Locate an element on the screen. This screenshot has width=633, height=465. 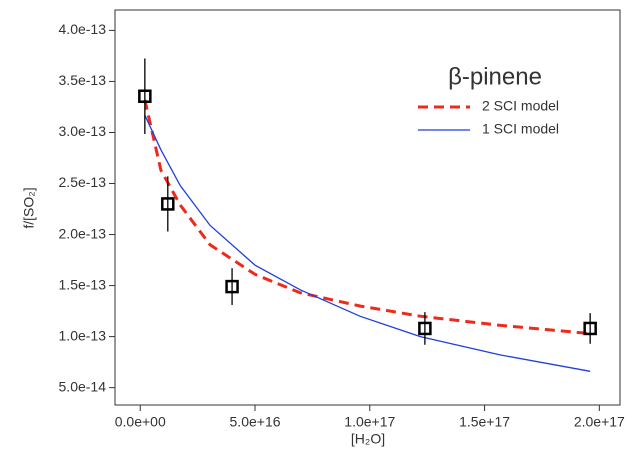
x-tick-label: 1.0e+17 is located at coordinates (369, 422).